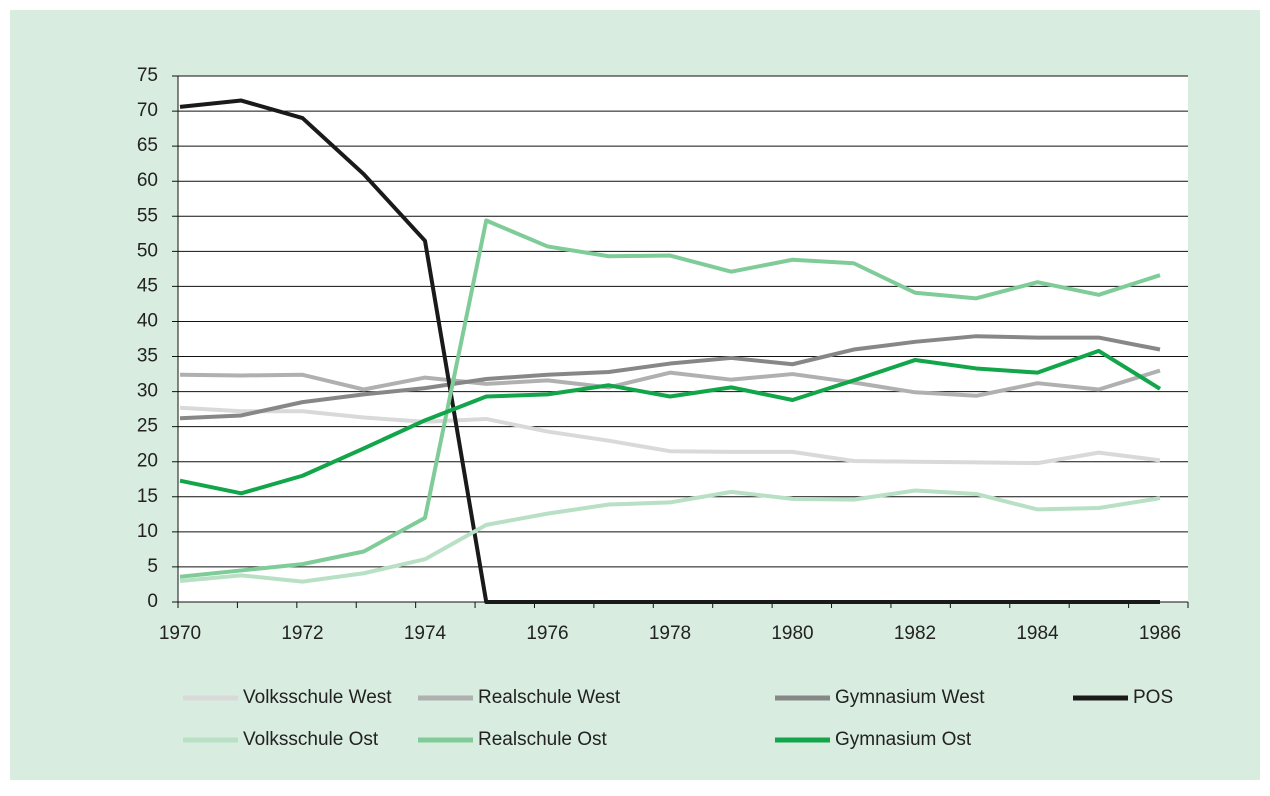  Describe the element at coordinates (147, 285) in the screenshot. I see `y-tick-label: 45` at that location.